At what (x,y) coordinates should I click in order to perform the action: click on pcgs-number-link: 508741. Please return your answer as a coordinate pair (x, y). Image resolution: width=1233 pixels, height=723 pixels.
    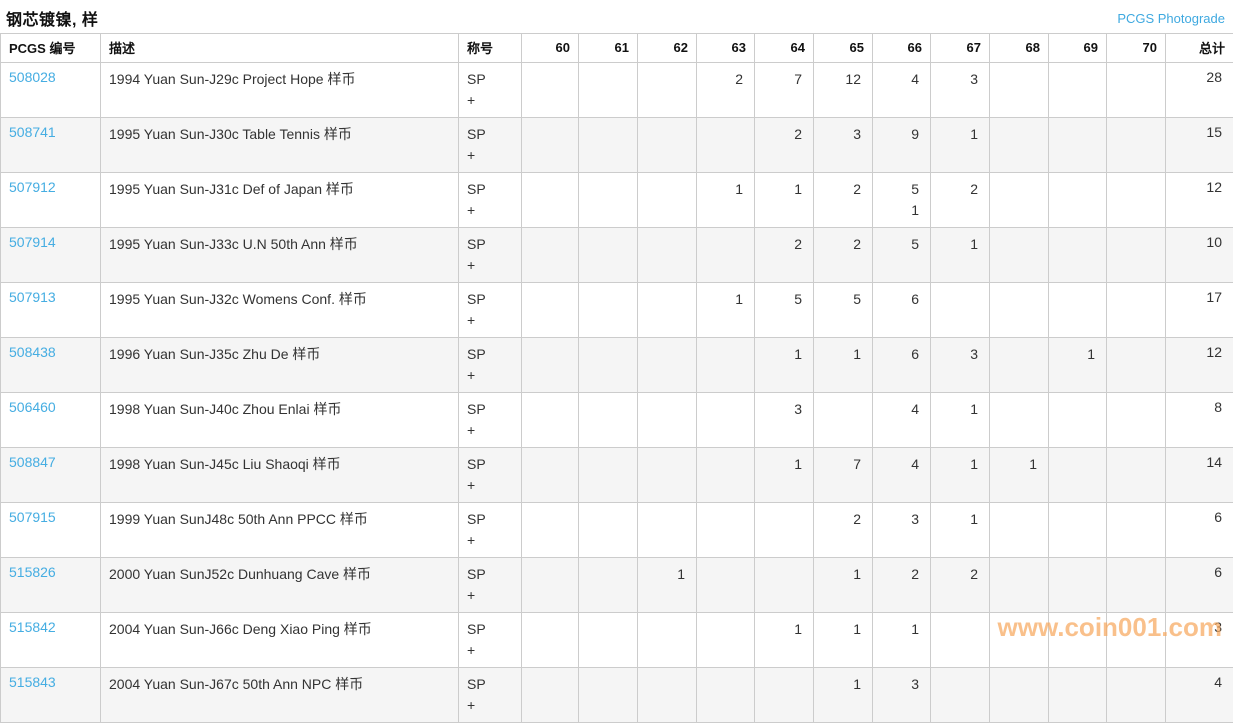
    Looking at the image, I should click on (32, 132).